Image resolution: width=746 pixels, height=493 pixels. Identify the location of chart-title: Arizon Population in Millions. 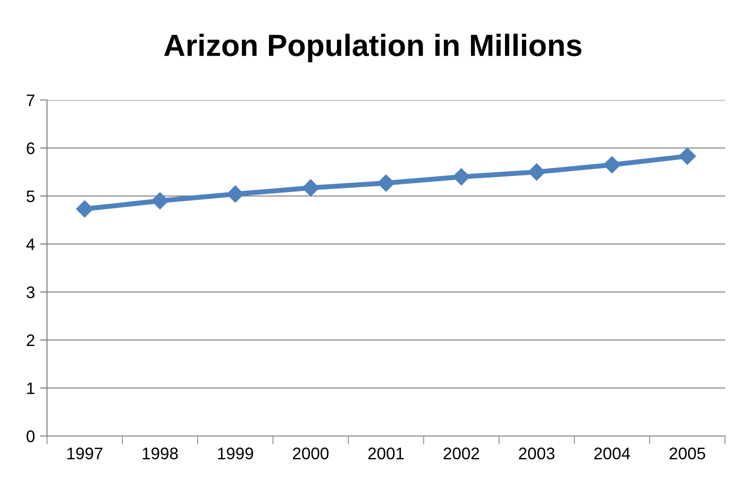
(373, 48).